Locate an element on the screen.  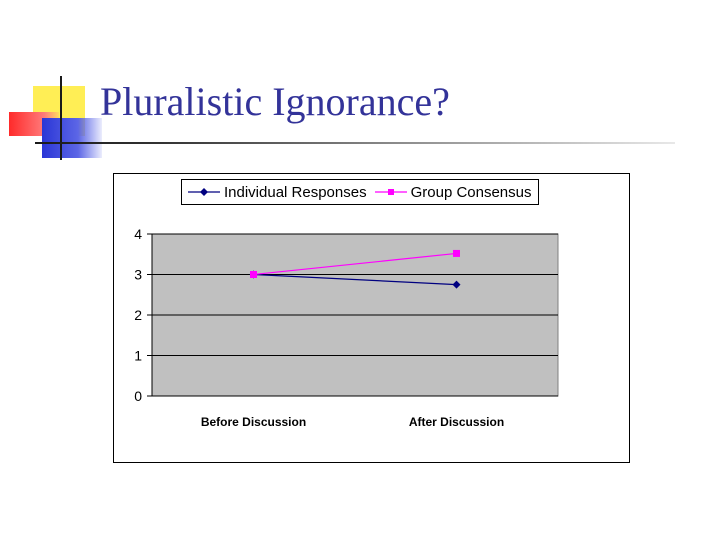
legend-item-individual: Individual Responses is located at coordinates (277, 192).